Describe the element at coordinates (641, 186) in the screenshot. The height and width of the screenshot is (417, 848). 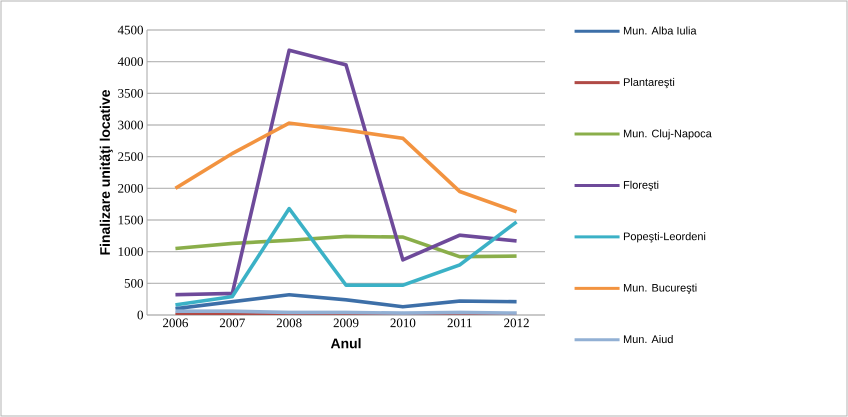
I see `legend-label: Floreşti` at that location.